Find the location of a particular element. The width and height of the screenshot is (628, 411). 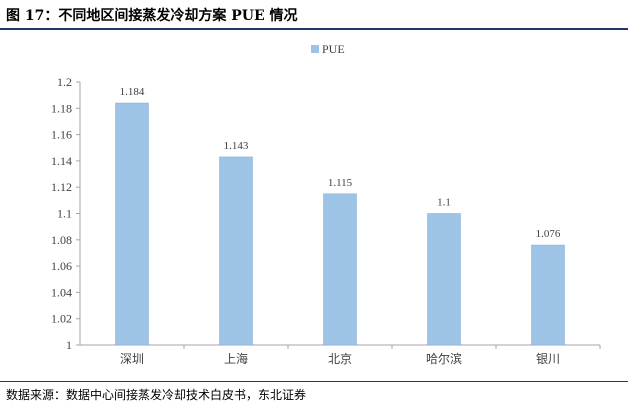

y-tick-label: 1.16 is located at coordinates (61, 135).